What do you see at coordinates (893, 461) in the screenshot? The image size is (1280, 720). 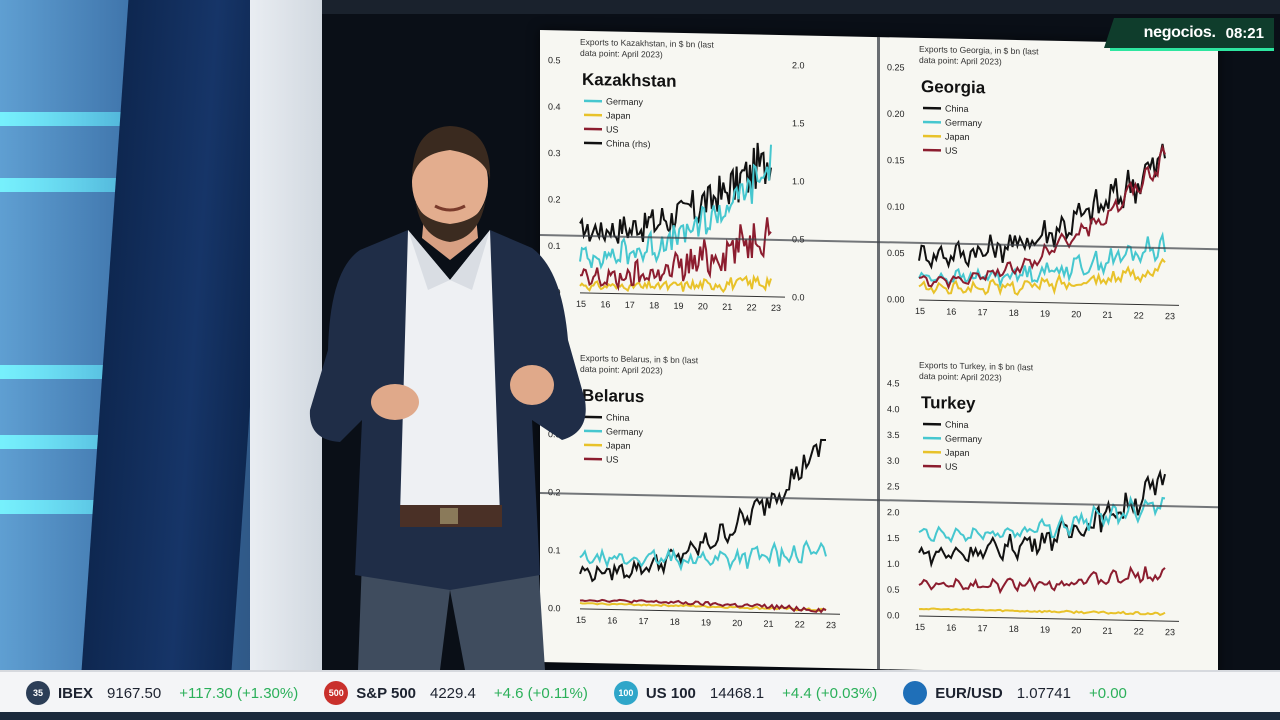 I see `y-tick-label: 3.0` at bounding box center [893, 461].